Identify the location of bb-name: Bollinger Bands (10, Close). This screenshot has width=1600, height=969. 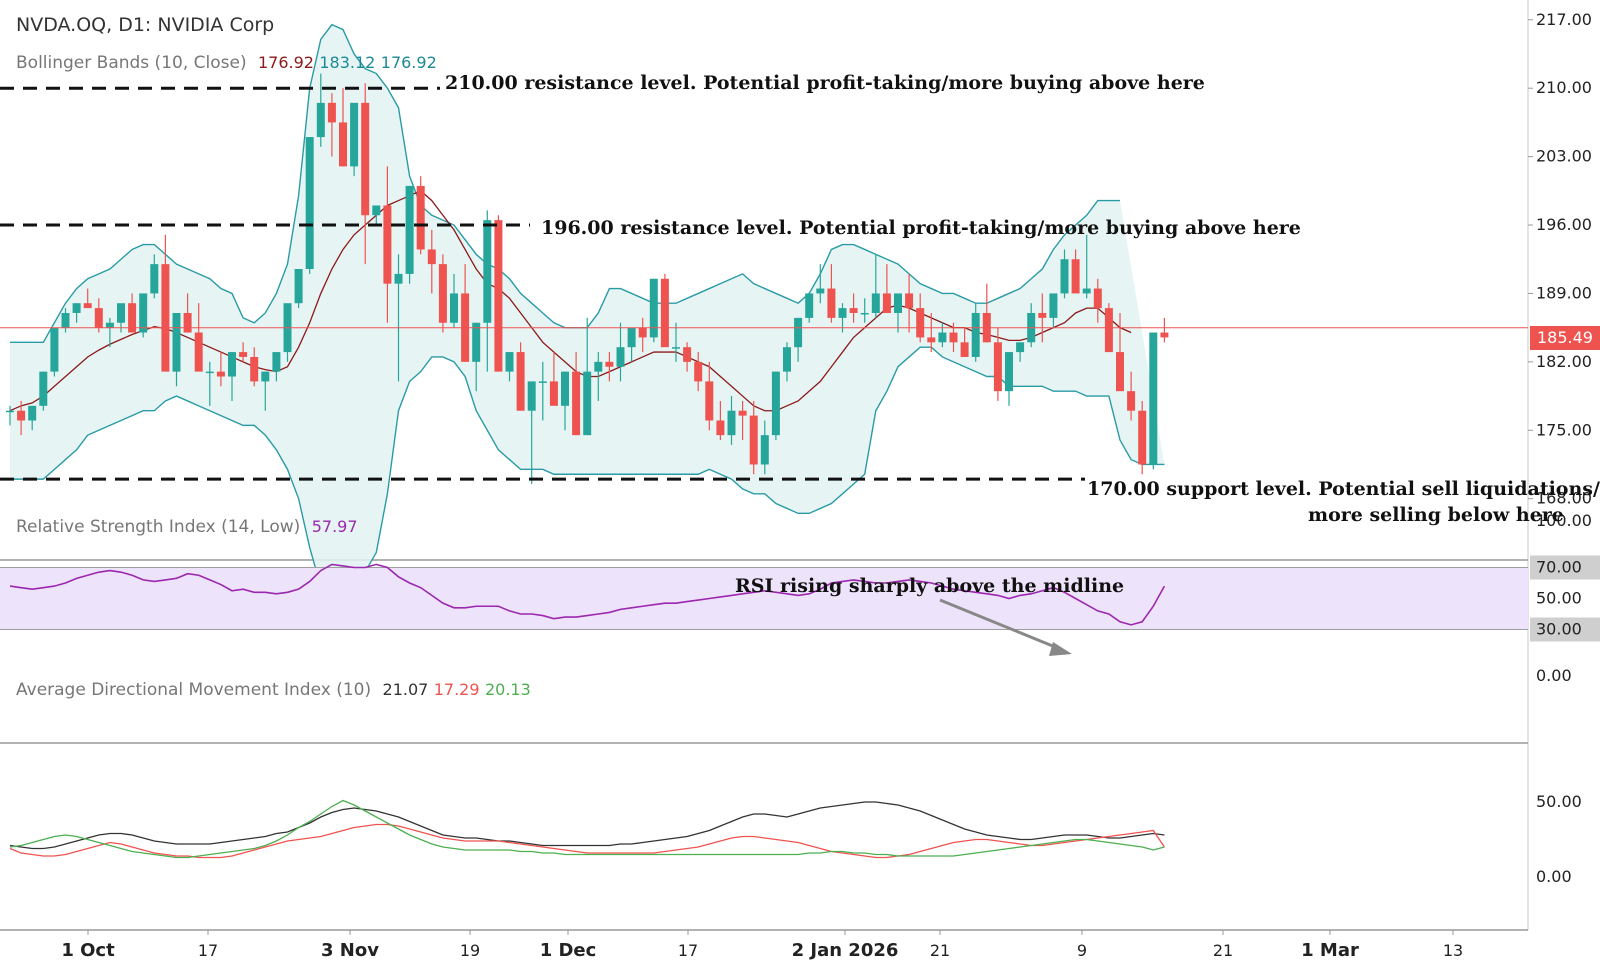
(131, 63).